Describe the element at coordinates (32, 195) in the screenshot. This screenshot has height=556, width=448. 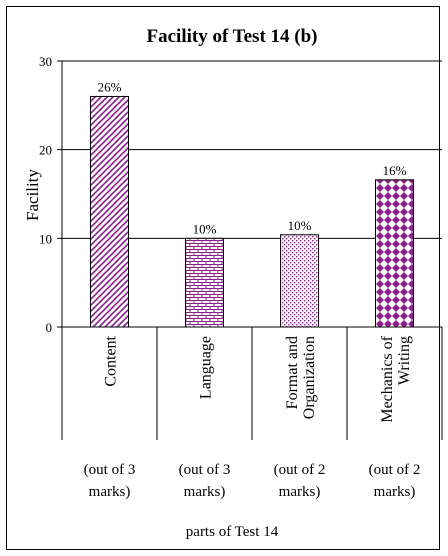
I see `y-axis-label: Facility` at that location.